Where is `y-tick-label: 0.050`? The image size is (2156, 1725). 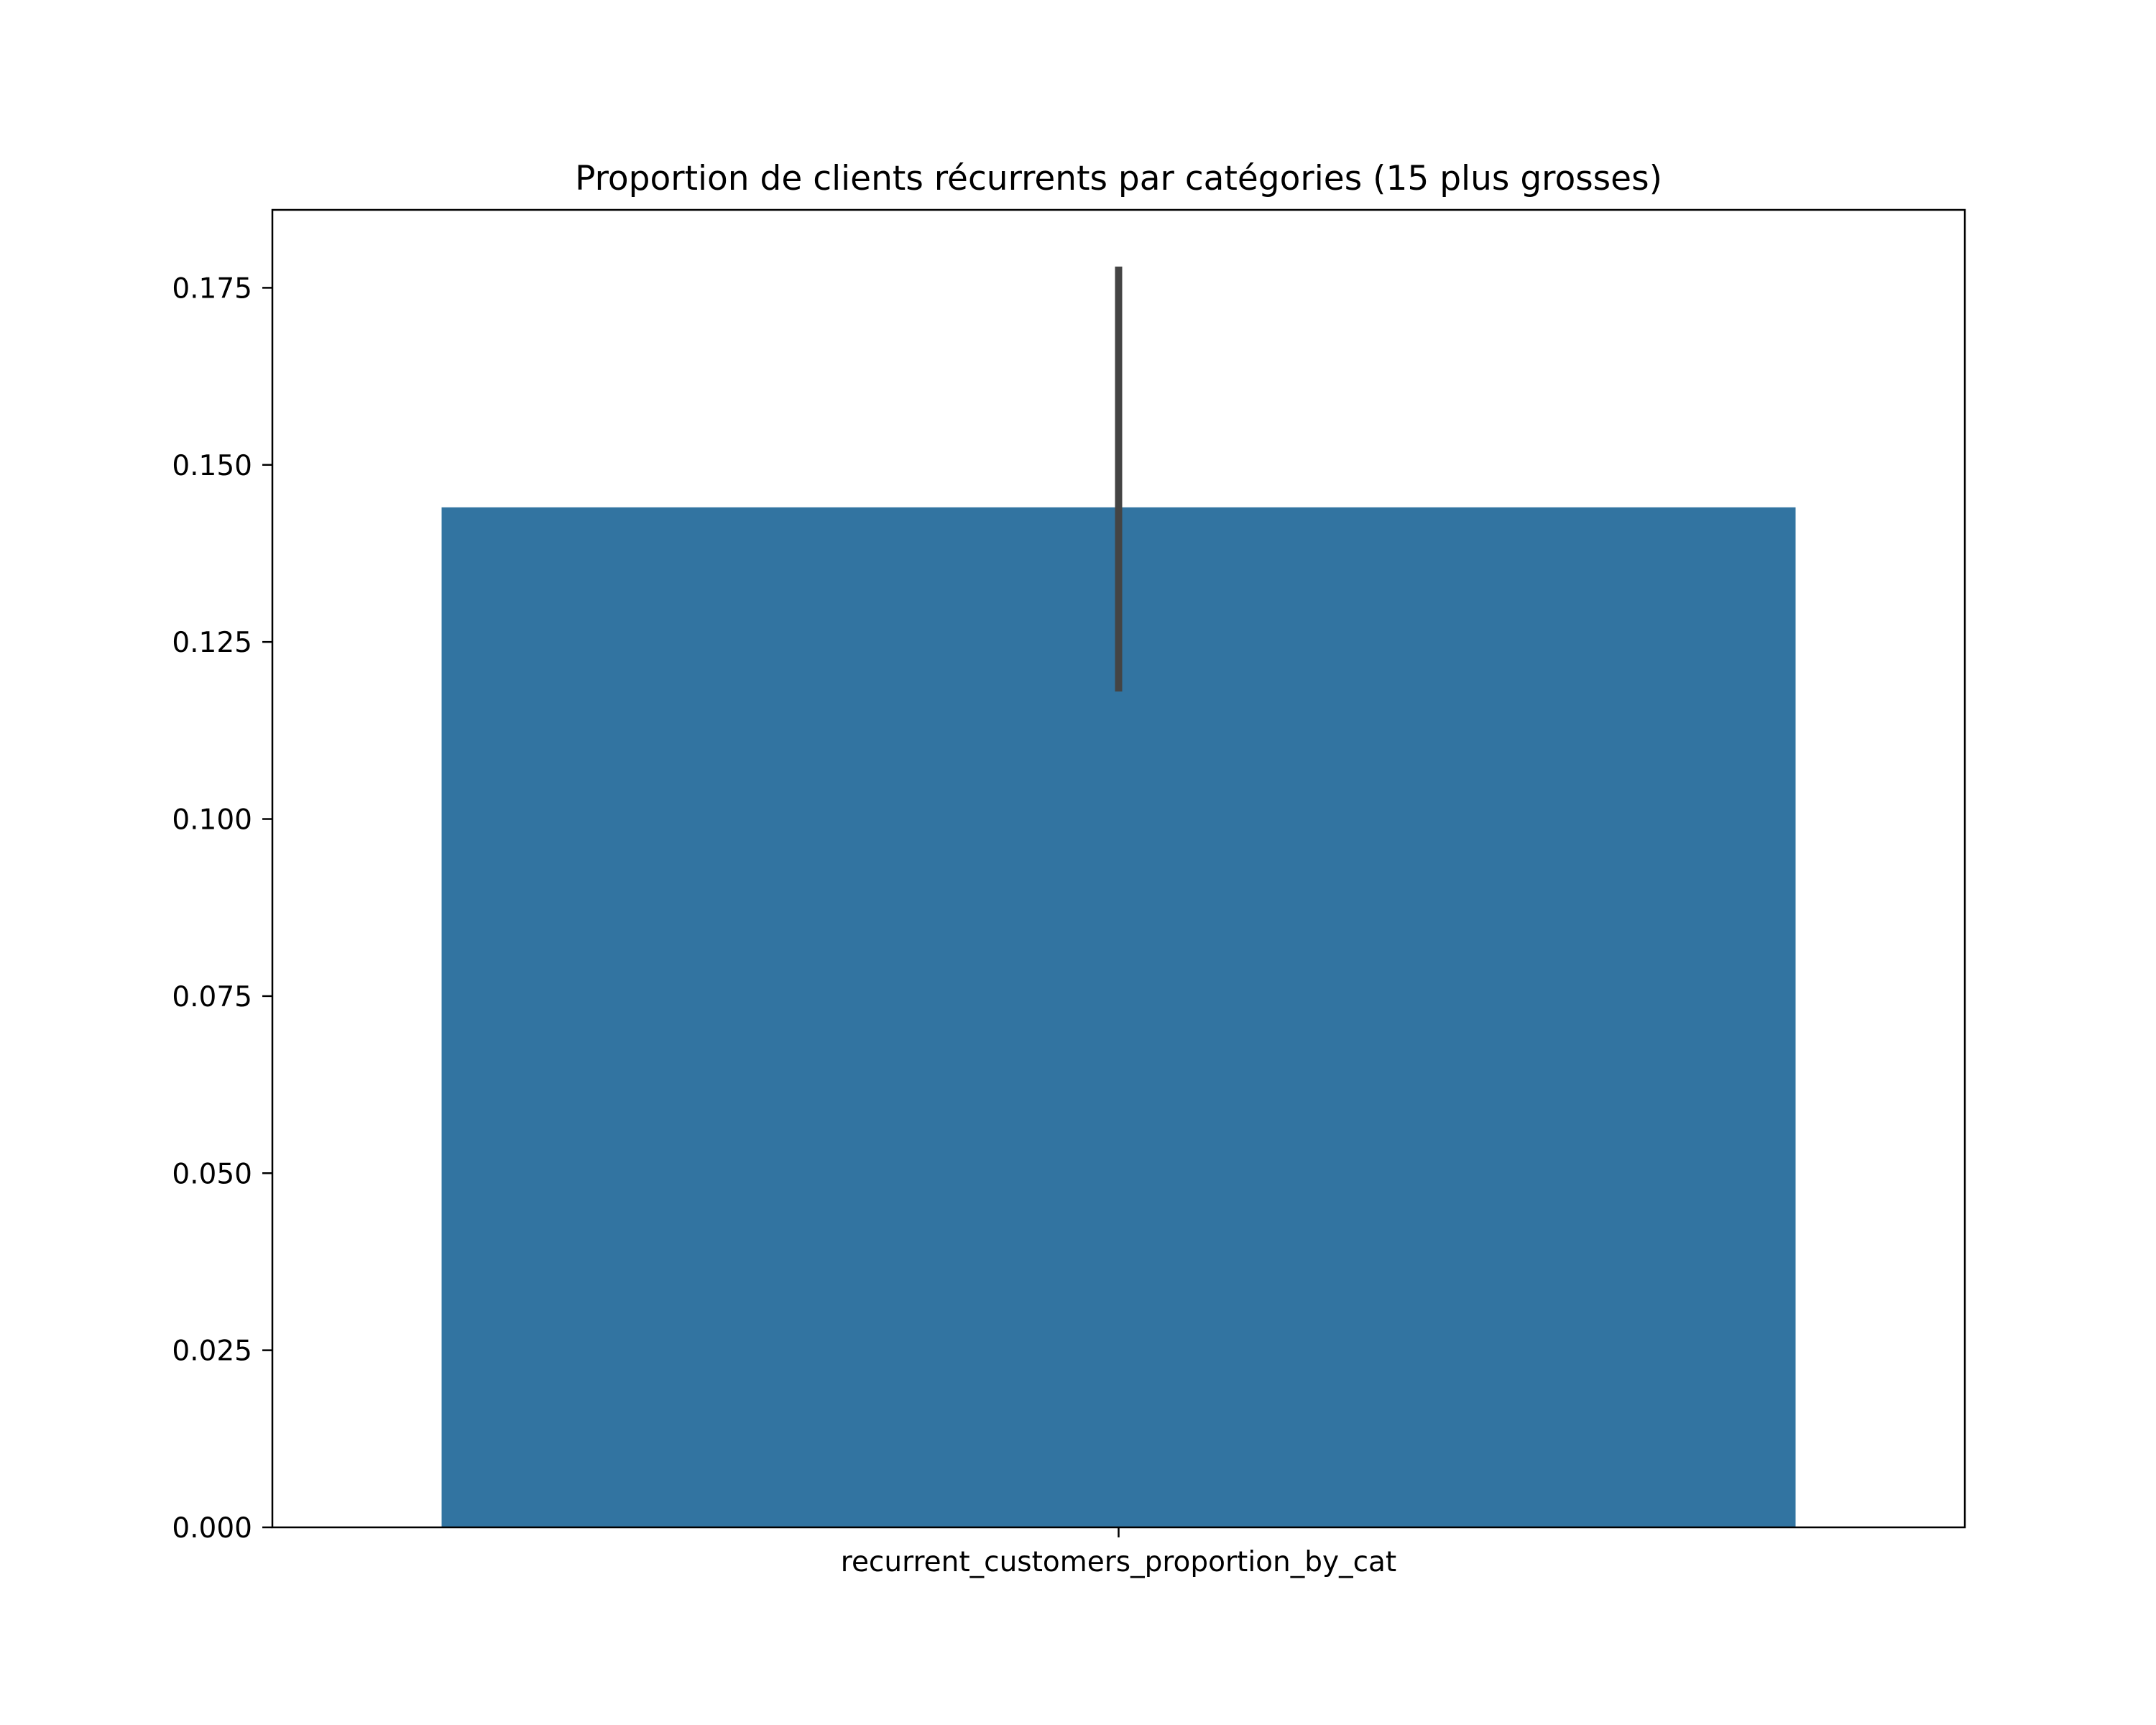 y-tick-label: 0.050 is located at coordinates (212, 1174).